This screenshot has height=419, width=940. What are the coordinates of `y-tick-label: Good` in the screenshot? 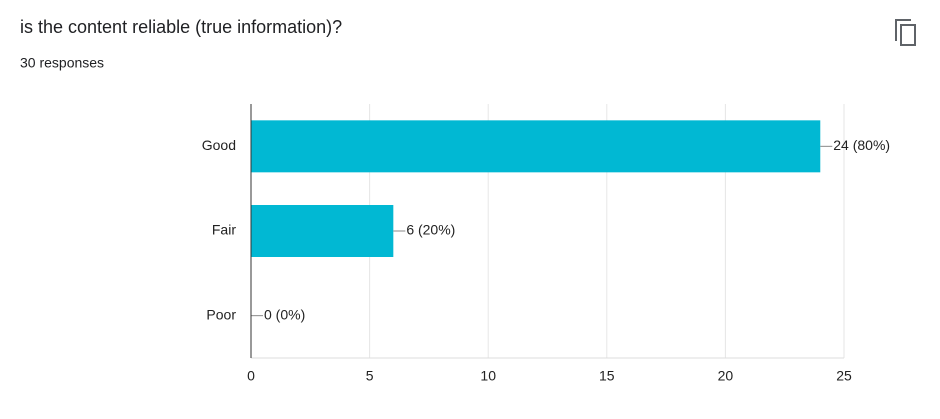 It's located at (219, 145).